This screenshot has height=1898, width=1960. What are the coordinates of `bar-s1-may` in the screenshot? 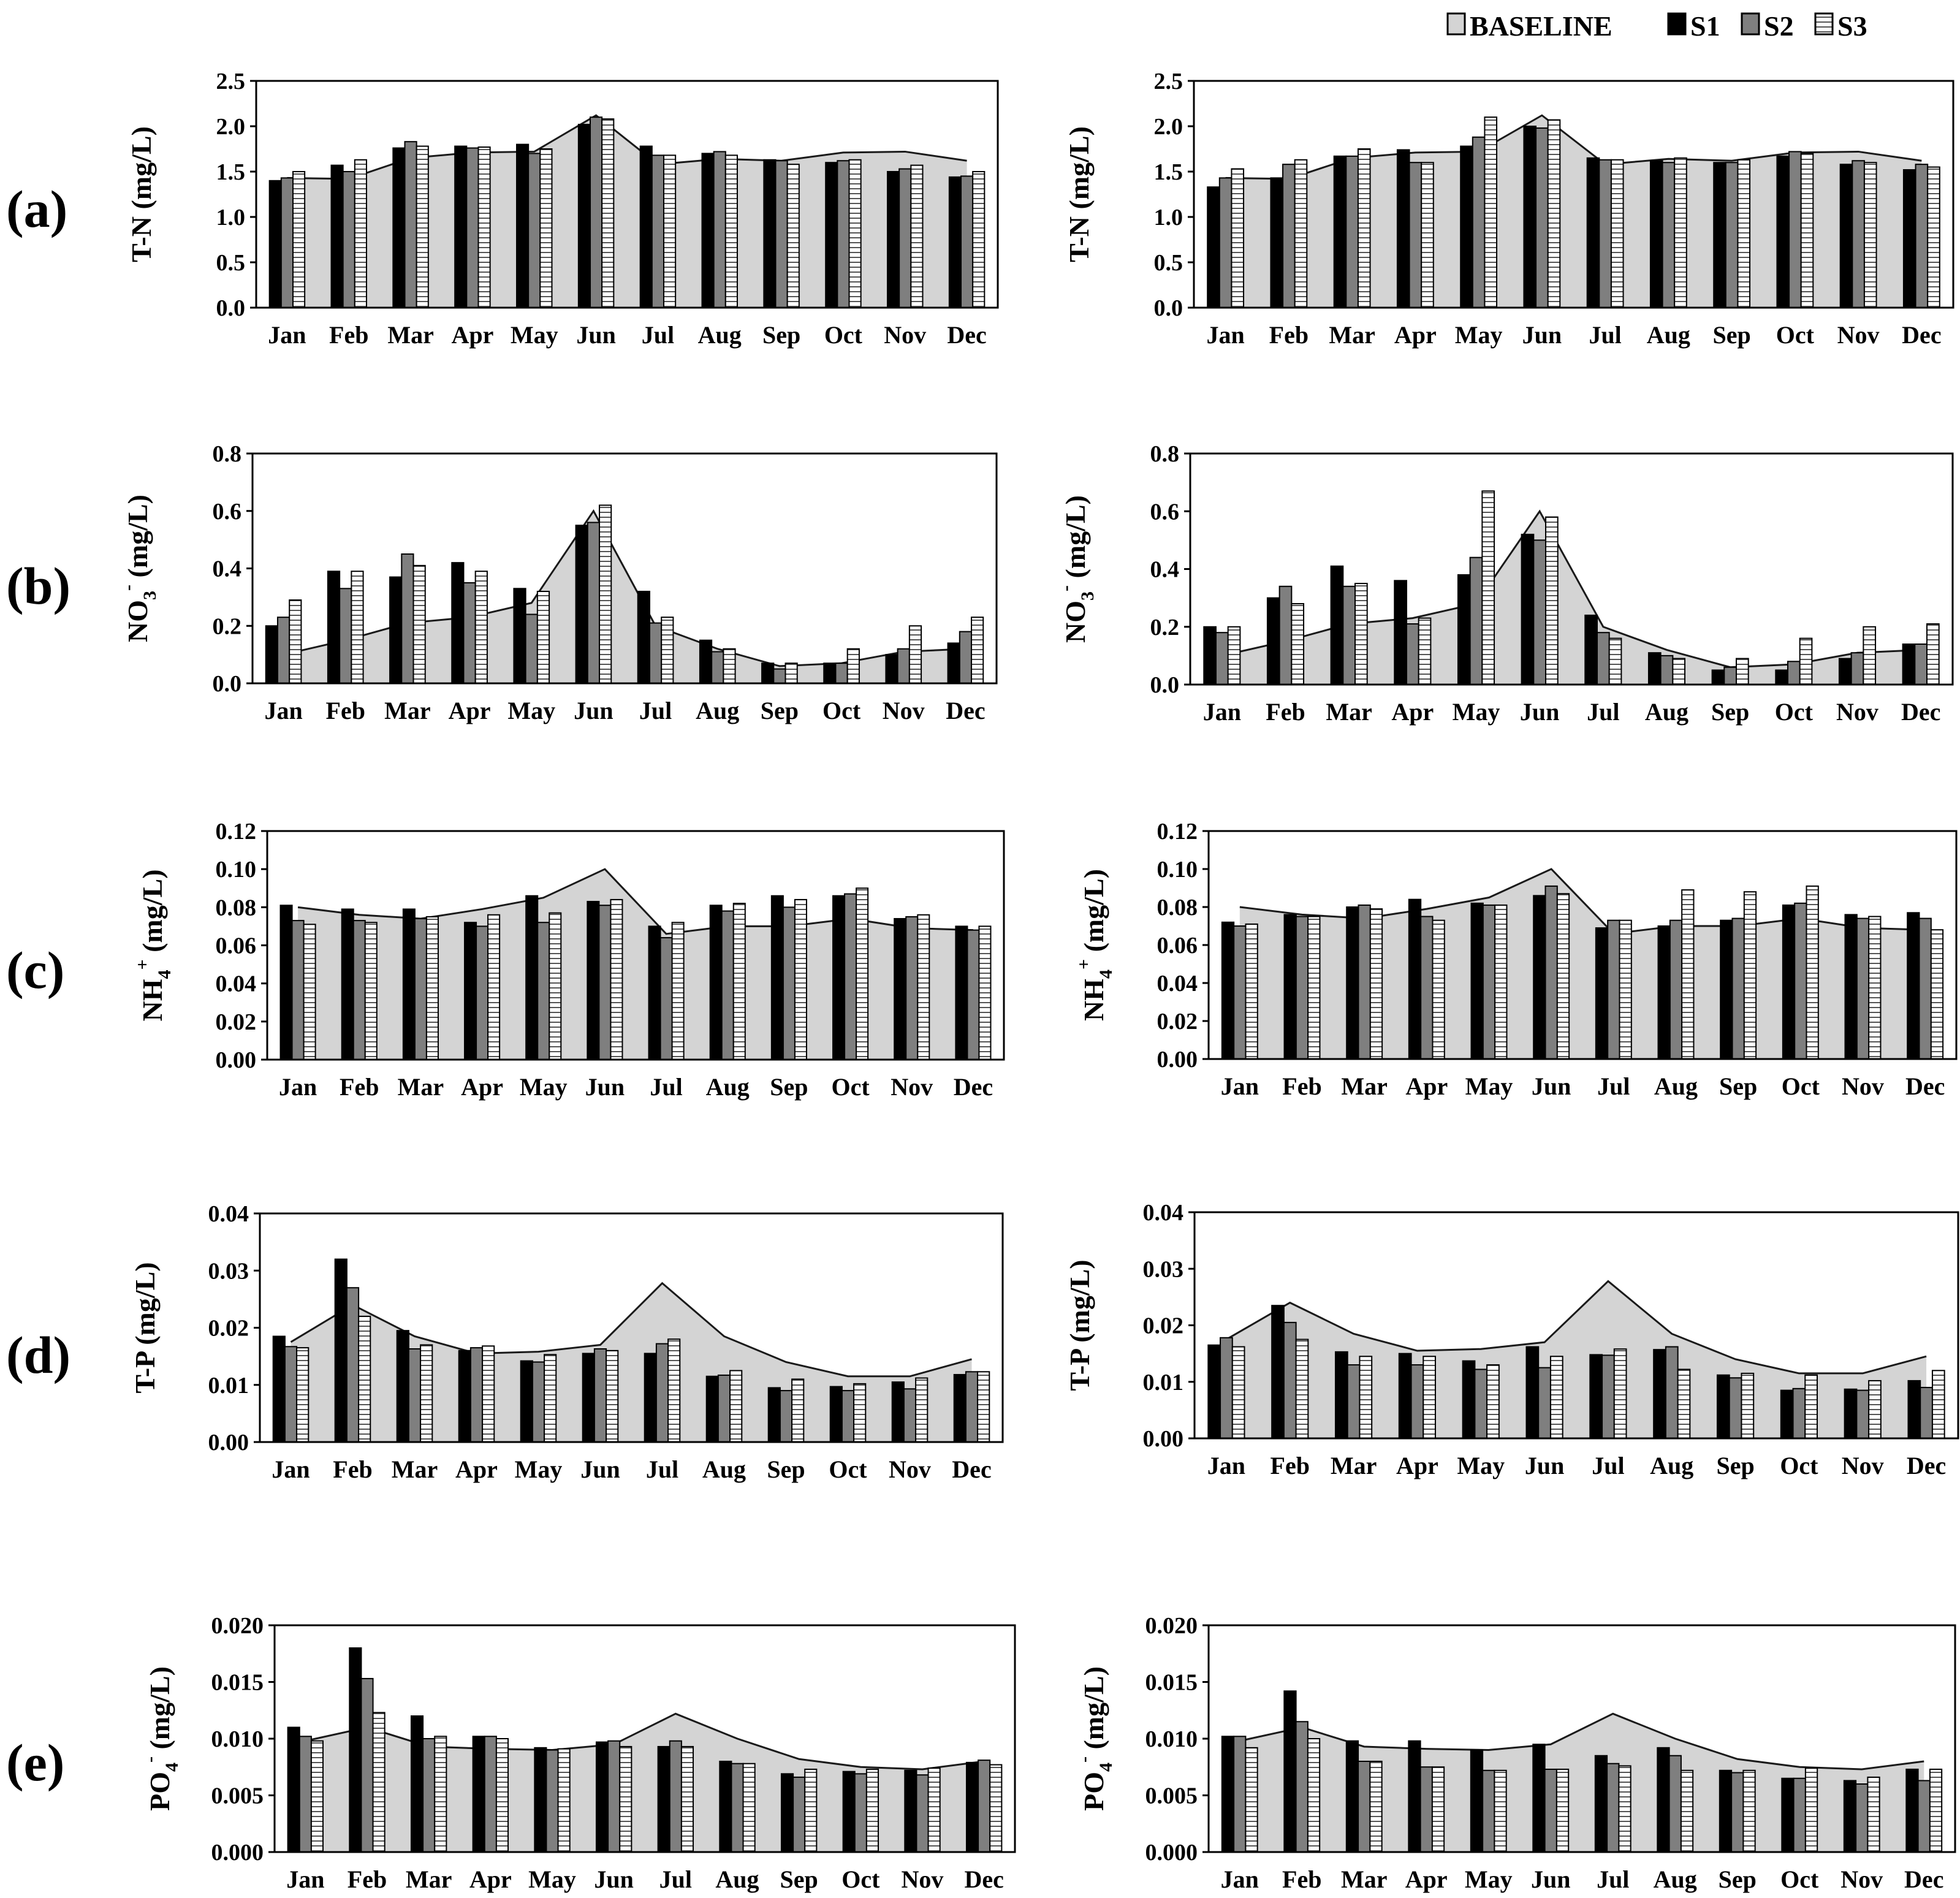 It's located at (1469, 1399).